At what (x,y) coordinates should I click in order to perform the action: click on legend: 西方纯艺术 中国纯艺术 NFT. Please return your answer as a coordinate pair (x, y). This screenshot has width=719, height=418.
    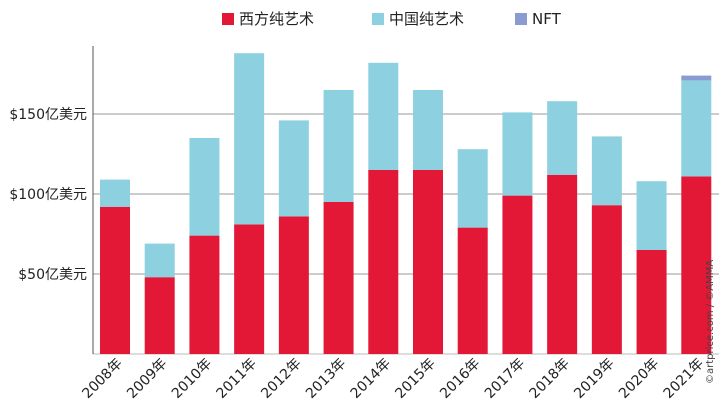
    Looking at the image, I should click on (392, 19).